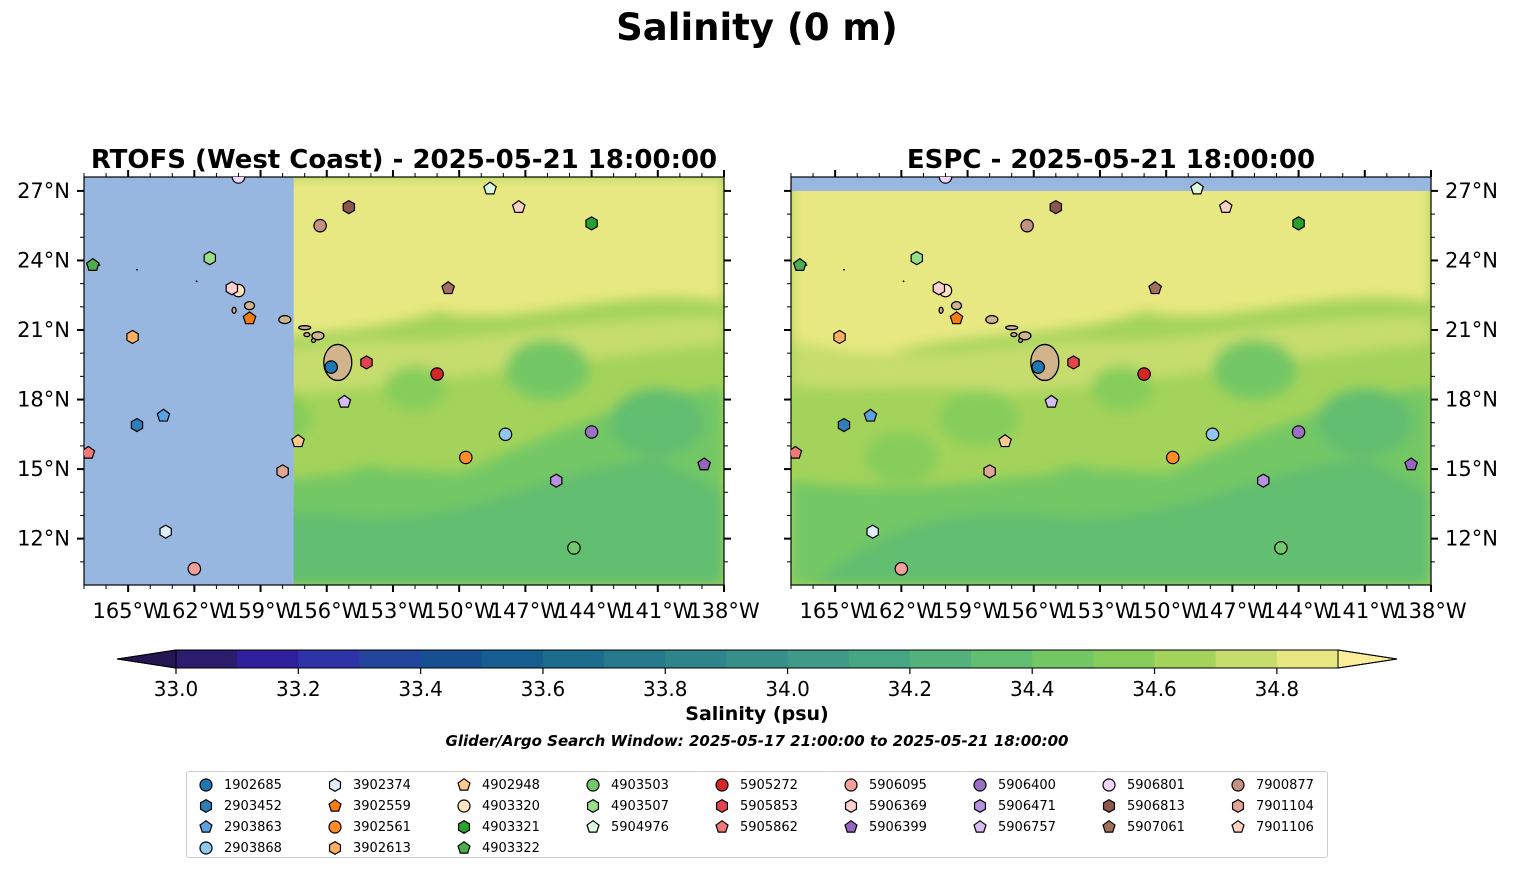 The image size is (1514, 889). I want to click on legend-label: 5906757, so click(1027, 827).